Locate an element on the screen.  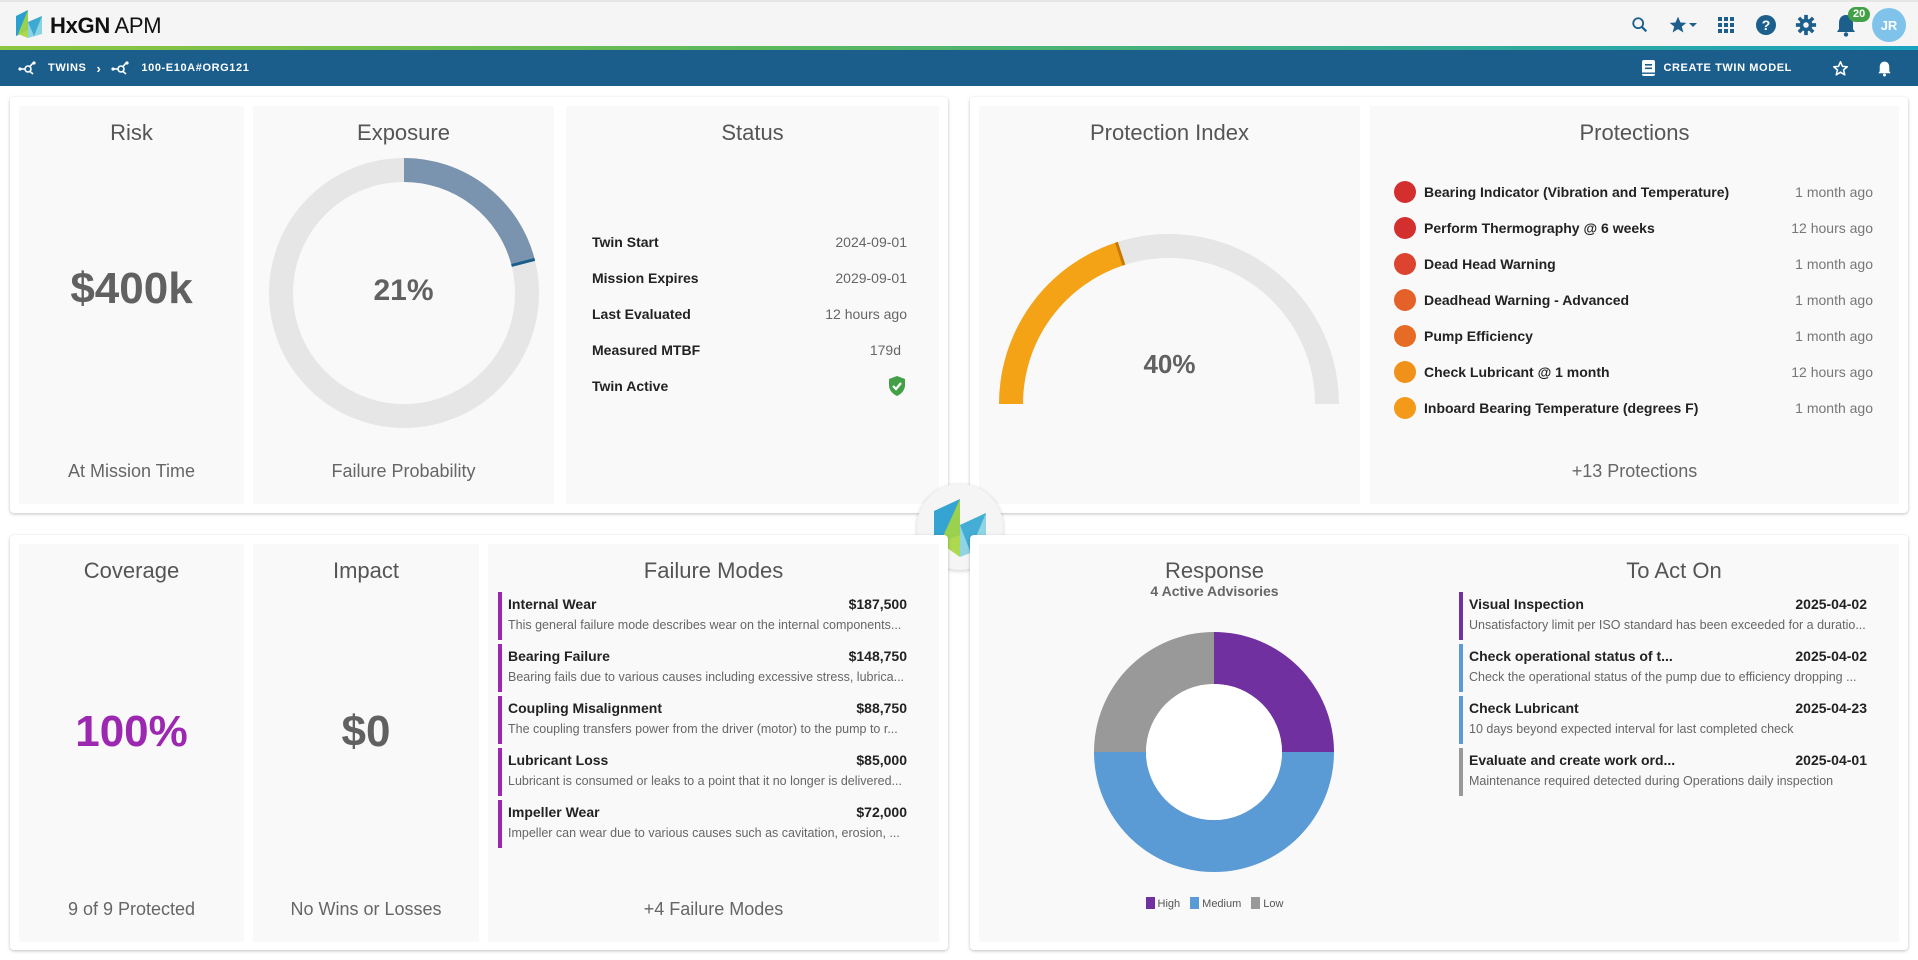
create-twin-model-label: CREATE TWIN MODEL is located at coordinates (1727, 68).